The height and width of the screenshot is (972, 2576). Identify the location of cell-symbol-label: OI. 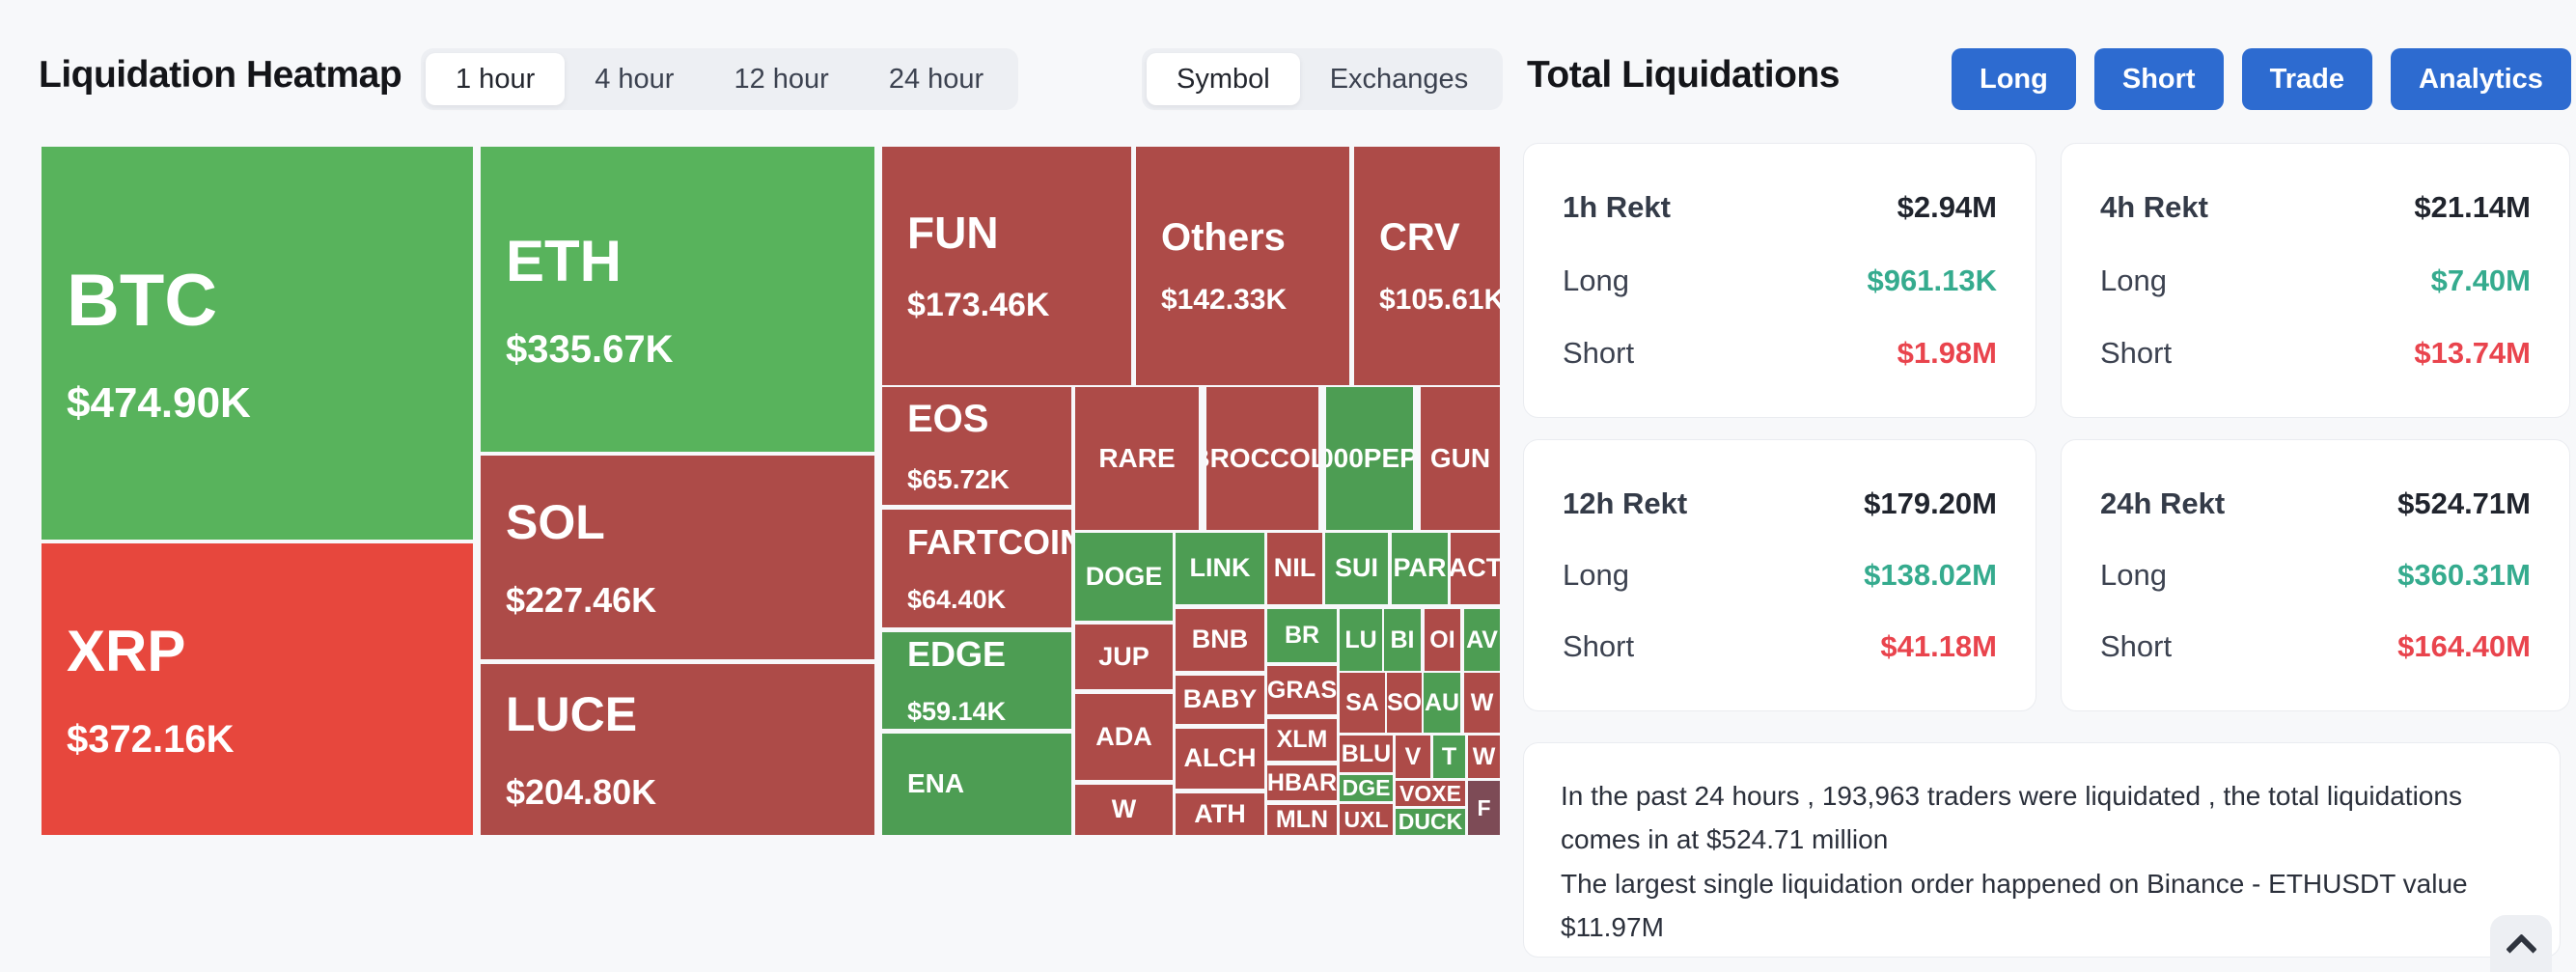
(1442, 639).